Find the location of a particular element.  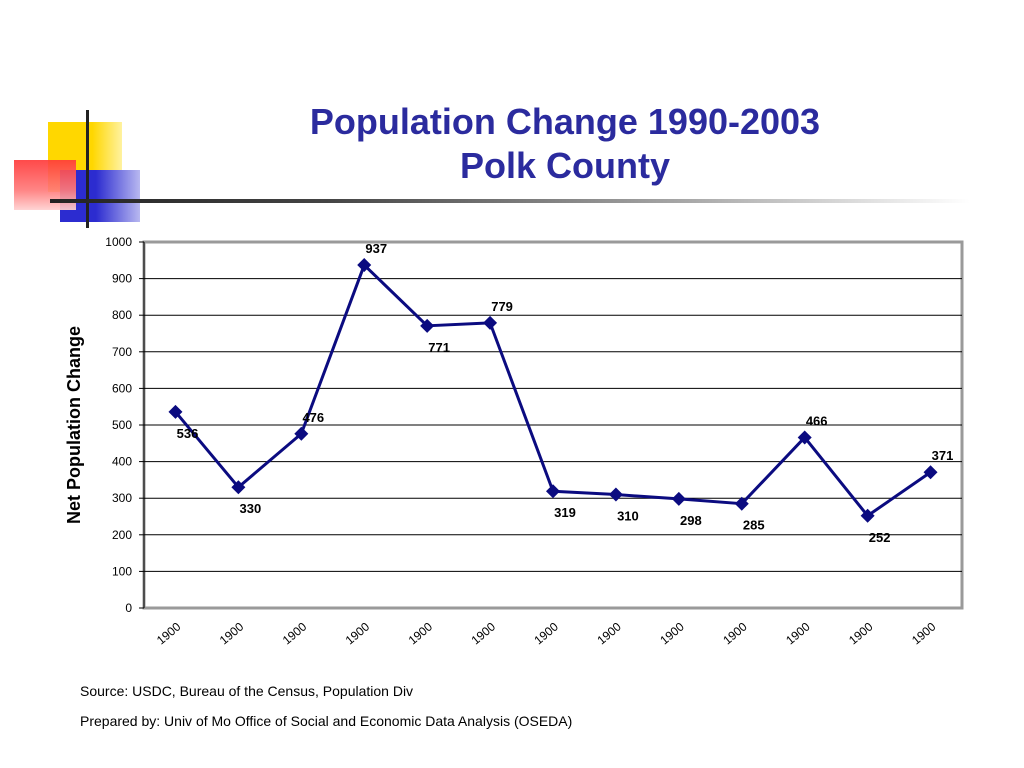

y-axis-label: Net Population Change is located at coordinates (74, 425).